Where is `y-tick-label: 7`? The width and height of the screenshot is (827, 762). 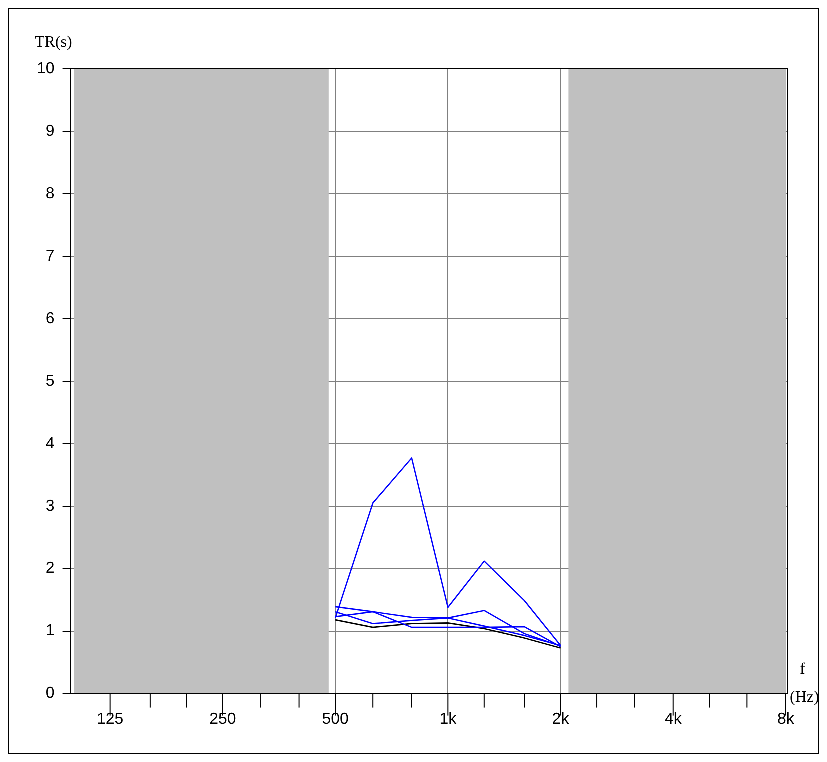
y-tick-label: 7 is located at coordinates (50, 256).